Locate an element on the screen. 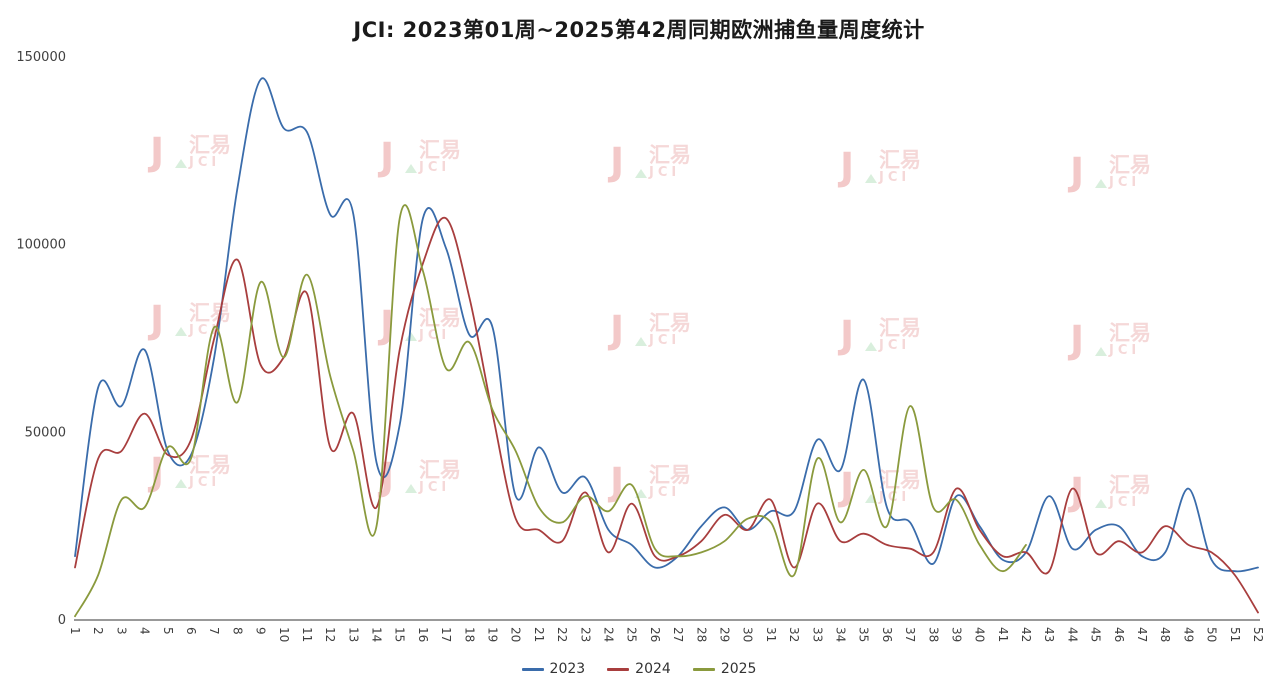  x-tick-label: 31 is located at coordinates (771, 634).